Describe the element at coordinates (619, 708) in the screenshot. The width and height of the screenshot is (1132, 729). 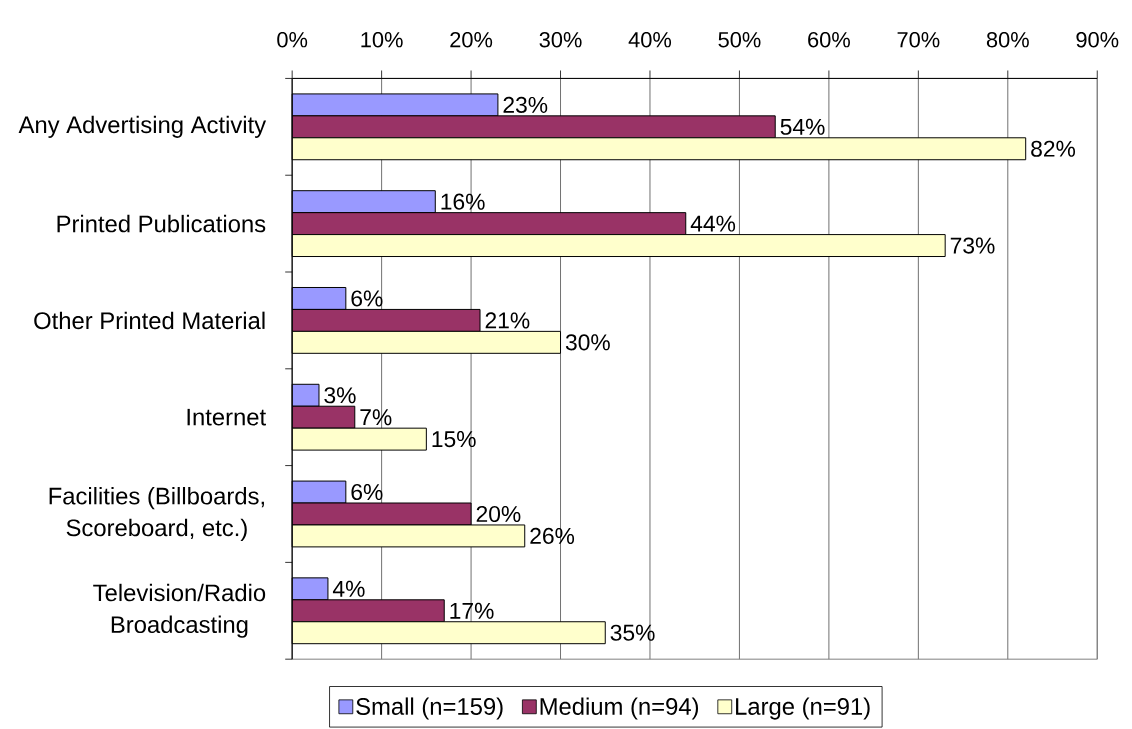
I see `legend-label: Medium (n=94)` at that location.